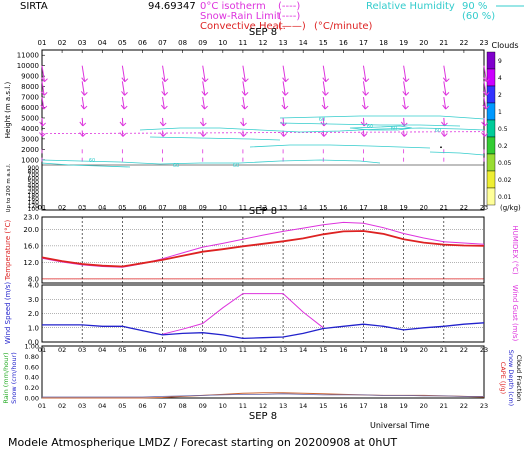 This screenshot has width=528, height=450. I want to click on legend-rh-90: 90 %, so click(474, 6).